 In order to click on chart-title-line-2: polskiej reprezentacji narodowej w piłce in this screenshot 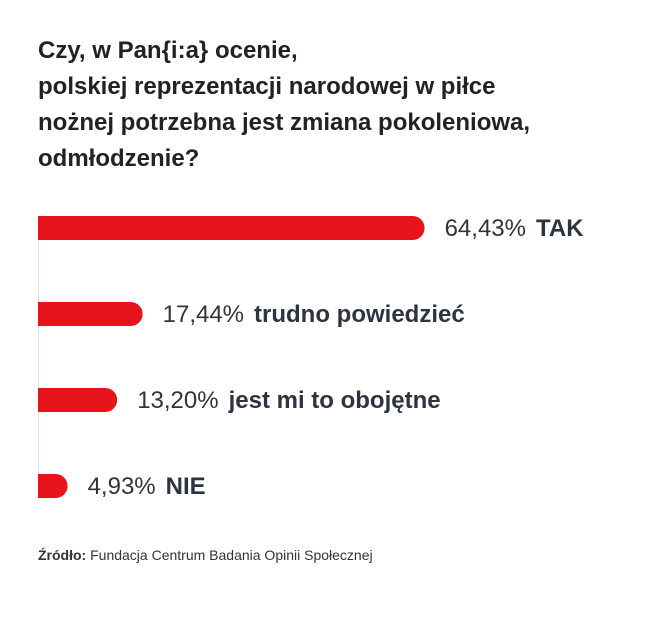, I will do `click(267, 86)`.